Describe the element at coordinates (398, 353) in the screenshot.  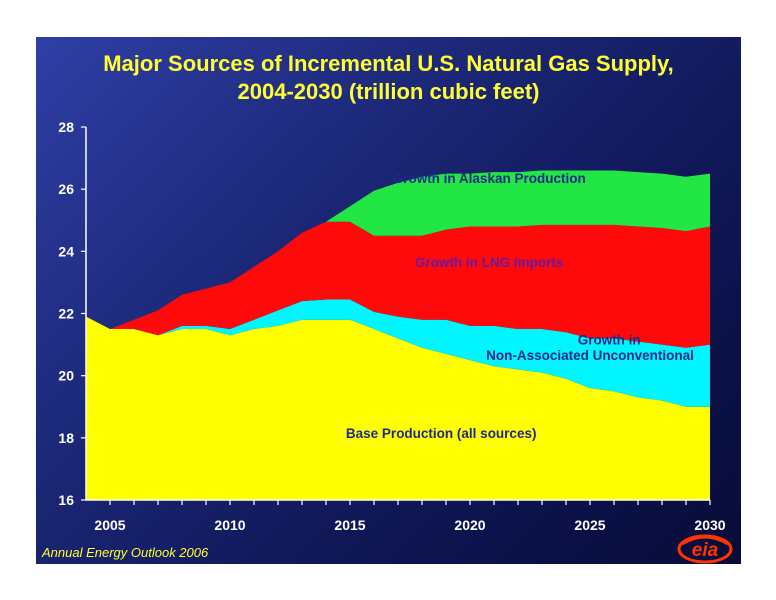
I see `area-growth-in-non-associated-unconventional` at that location.